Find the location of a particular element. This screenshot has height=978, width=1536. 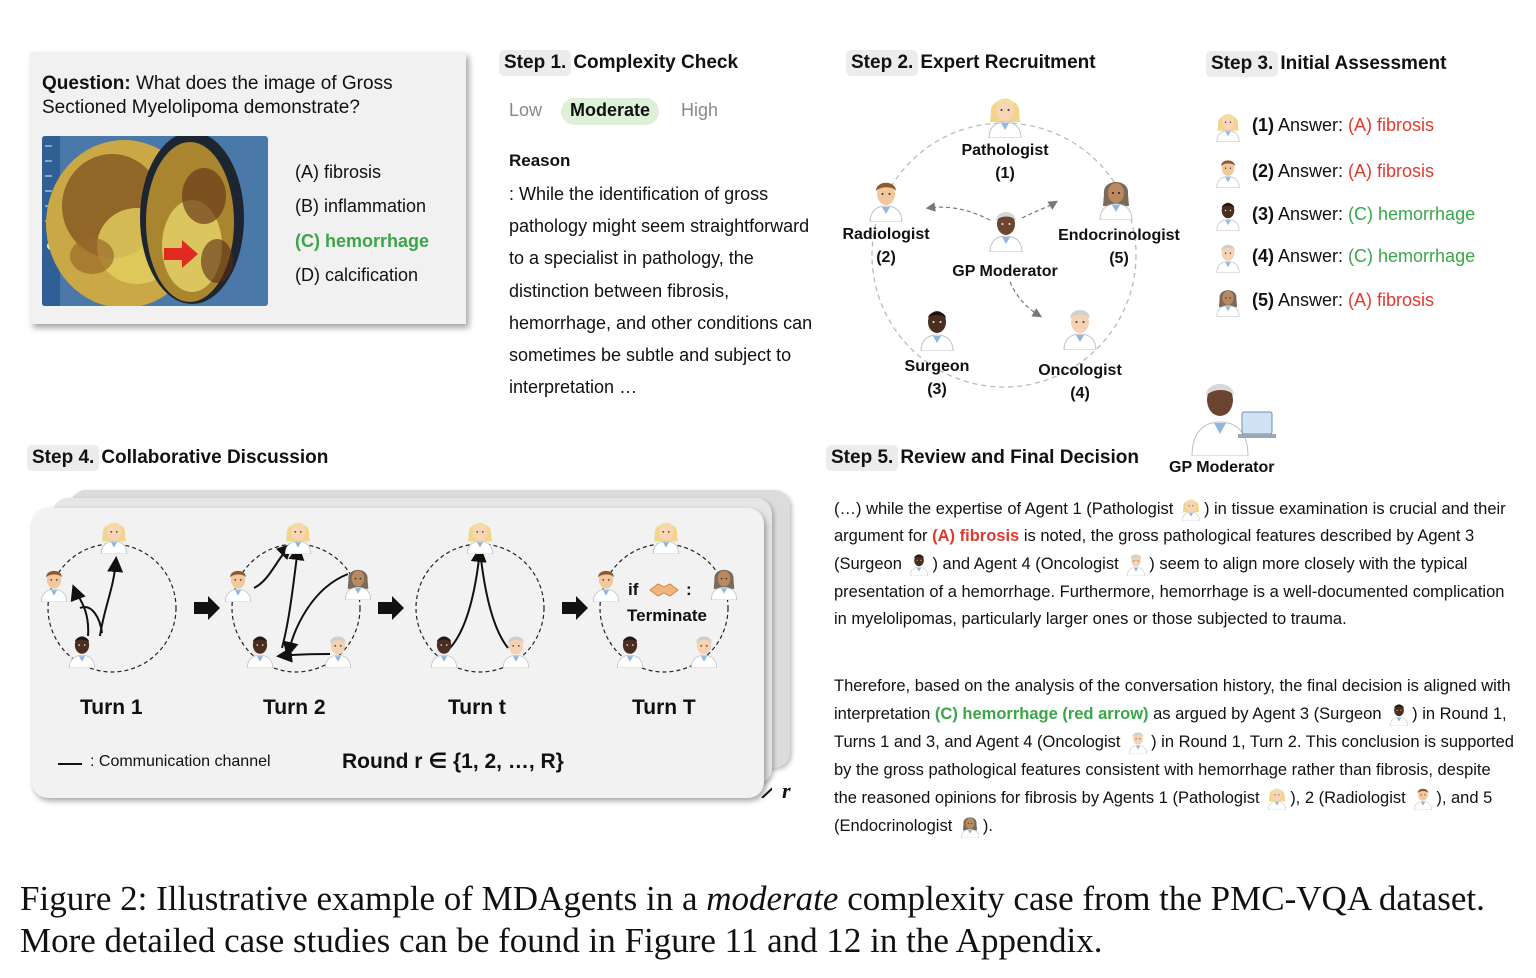

answer-row-5: (5) Answer: (A) fibrosis is located at coordinates (1324, 300).